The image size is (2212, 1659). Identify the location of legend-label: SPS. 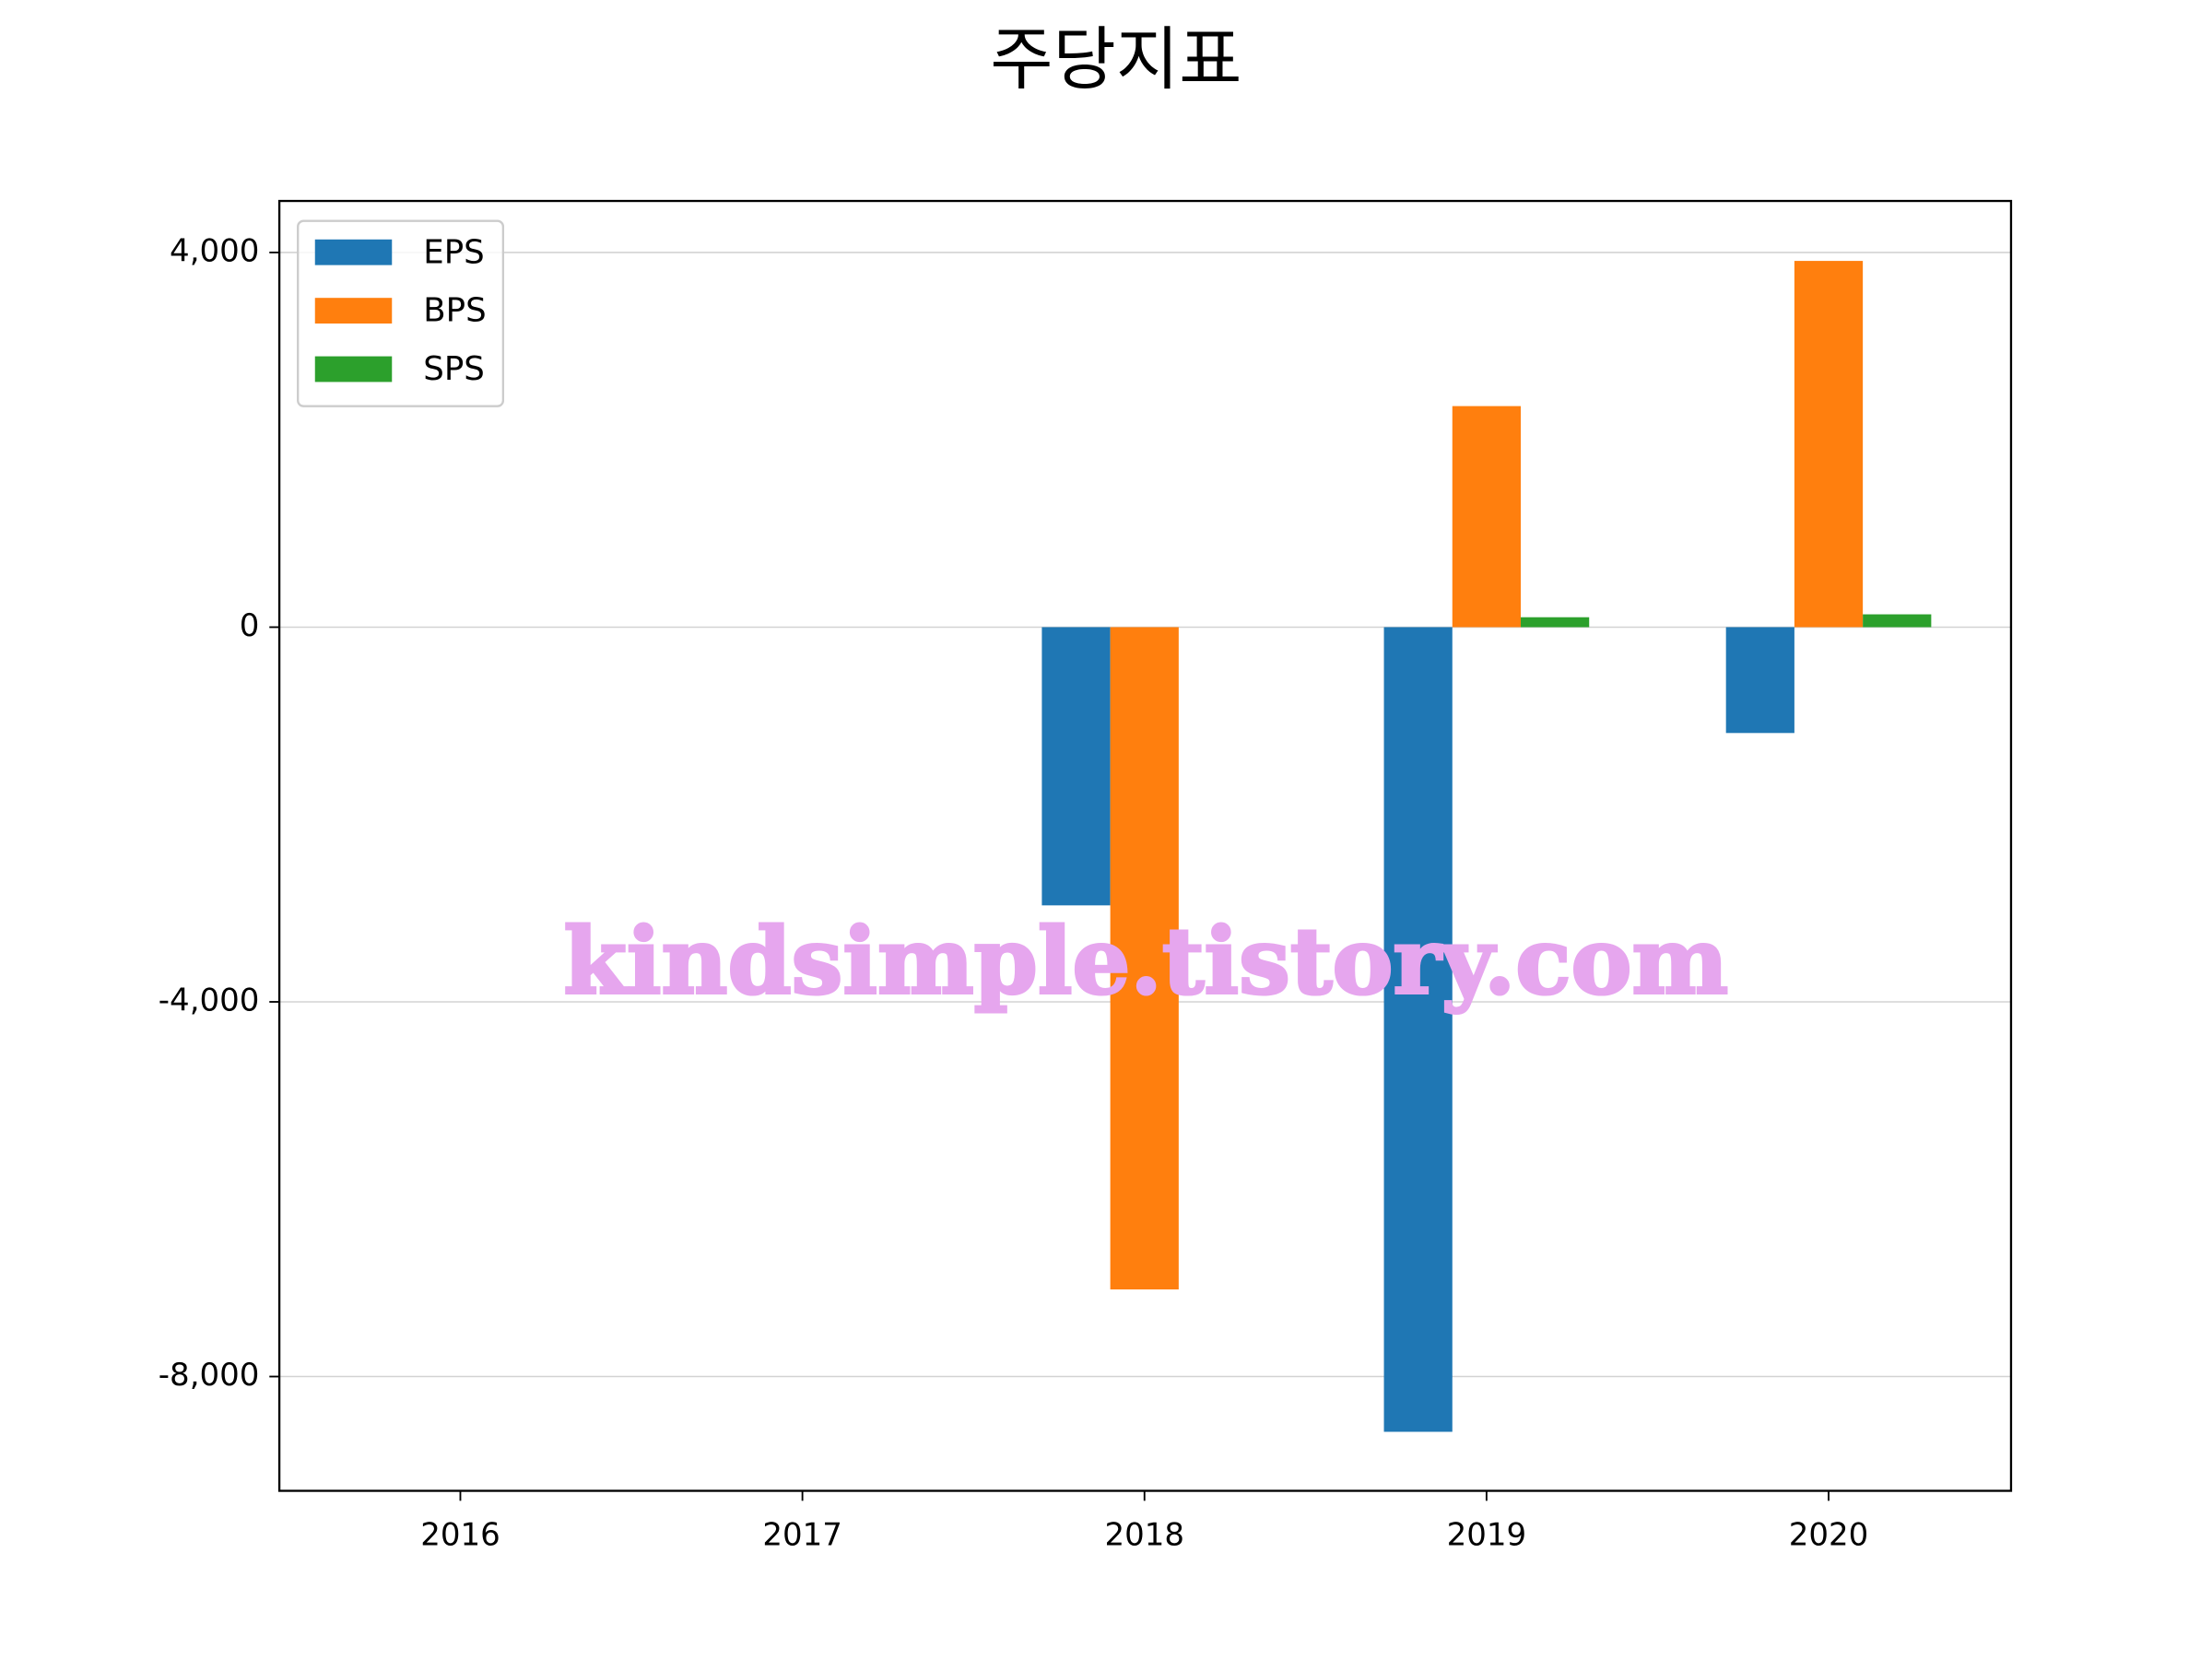
(454, 369).